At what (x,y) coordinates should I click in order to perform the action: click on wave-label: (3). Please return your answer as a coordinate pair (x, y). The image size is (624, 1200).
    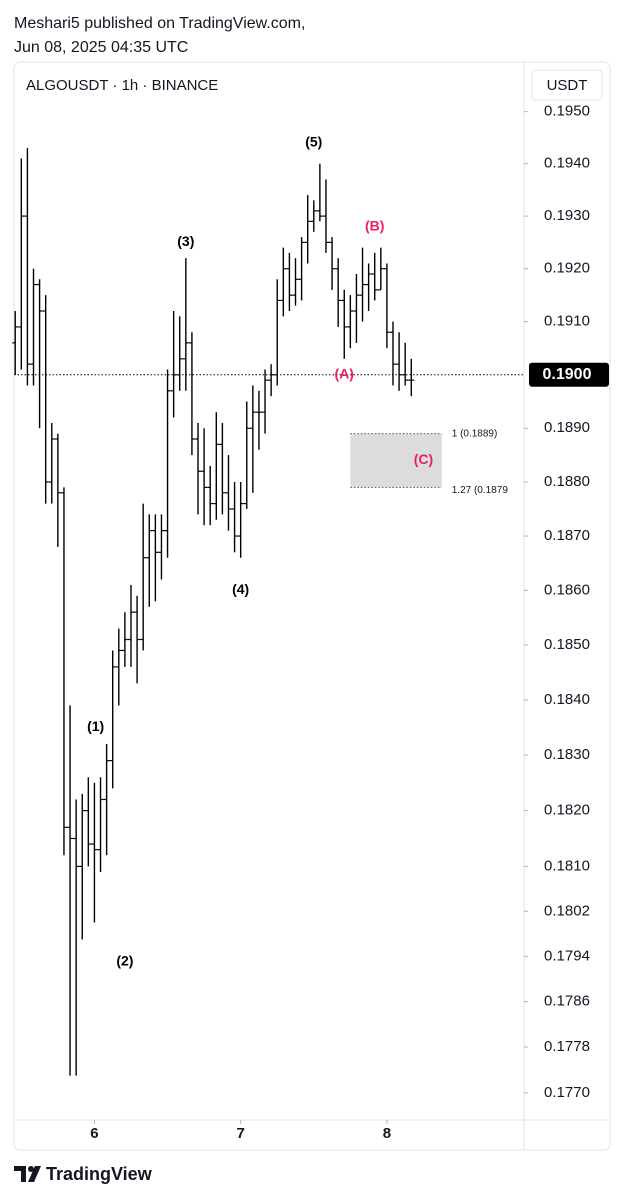
    Looking at the image, I should click on (185, 241).